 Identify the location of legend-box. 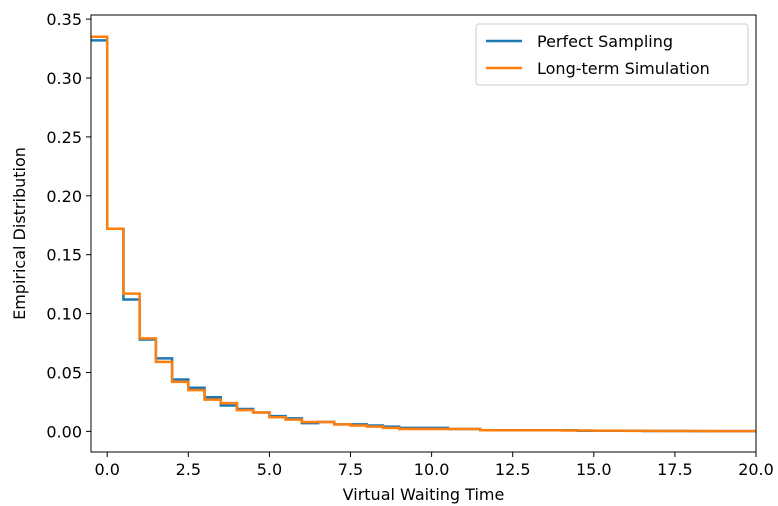
(612, 54).